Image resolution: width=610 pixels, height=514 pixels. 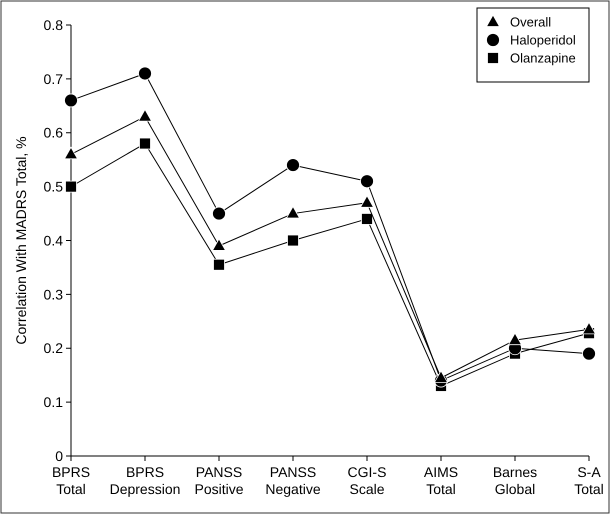 I want to click on y-tick-label: 0.5, so click(x=54, y=186).